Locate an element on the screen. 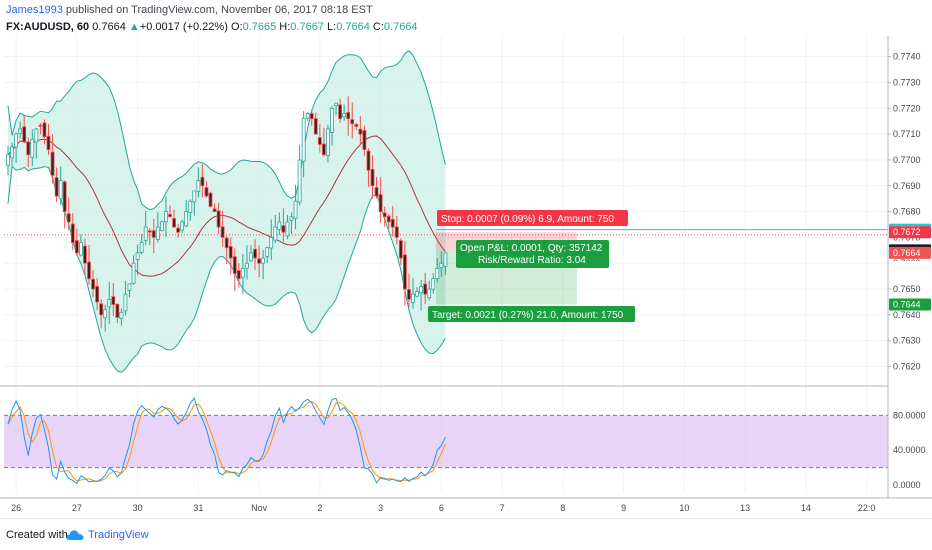  footer: Created with TradingView is located at coordinates (466, 534).